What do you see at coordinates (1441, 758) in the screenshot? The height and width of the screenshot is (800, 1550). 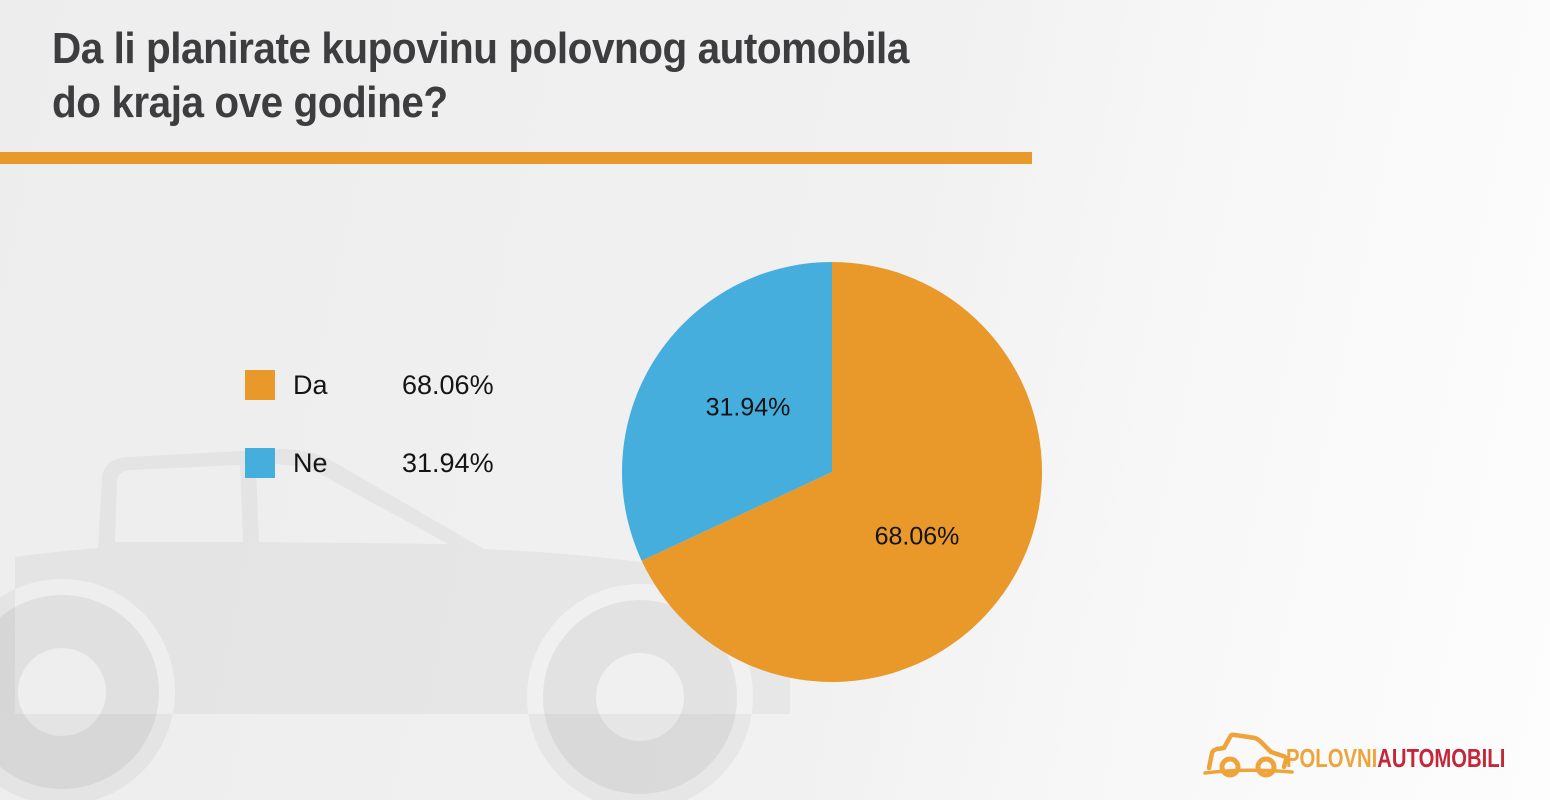 I see `logo-text-automobili: AUTOMOBILI` at bounding box center [1441, 758].